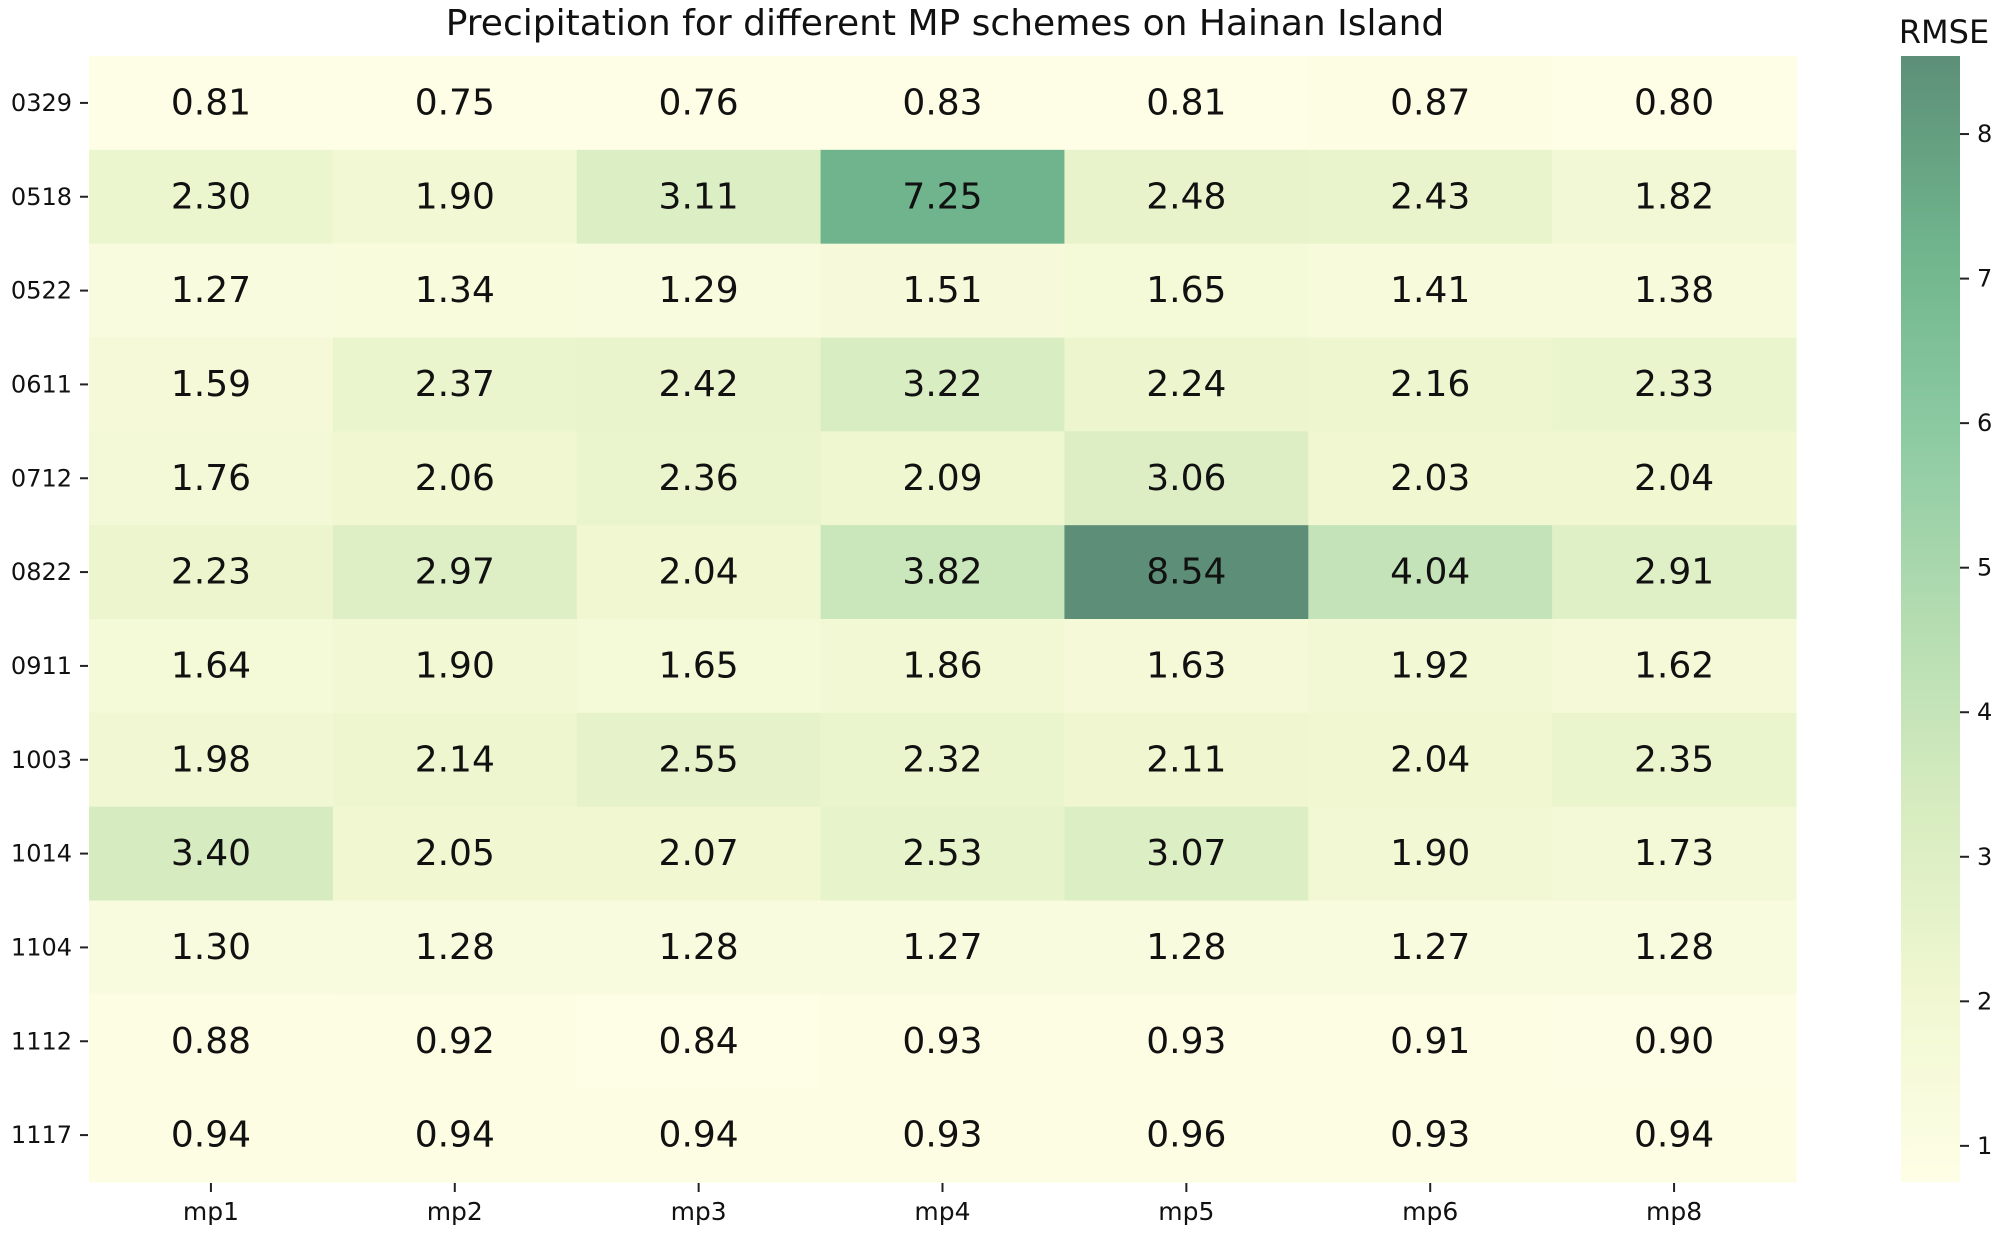 The width and height of the screenshot is (2000, 1233). I want to click on cell-value-label: 2.04, so click(699, 572).